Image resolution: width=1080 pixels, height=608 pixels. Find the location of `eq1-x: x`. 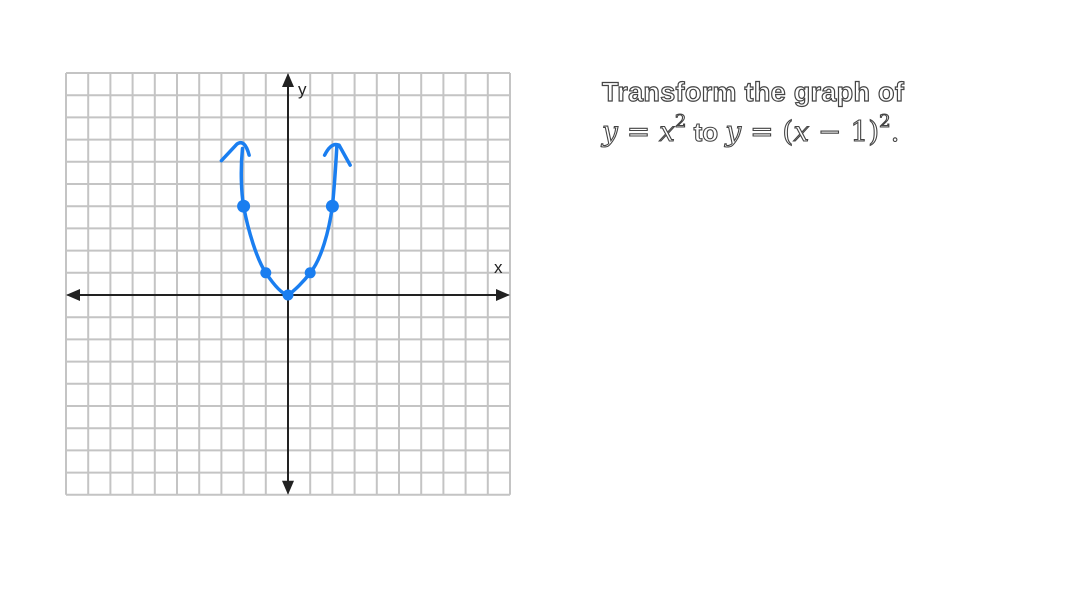

eq1-x: x is located at coordinates (667, 131).